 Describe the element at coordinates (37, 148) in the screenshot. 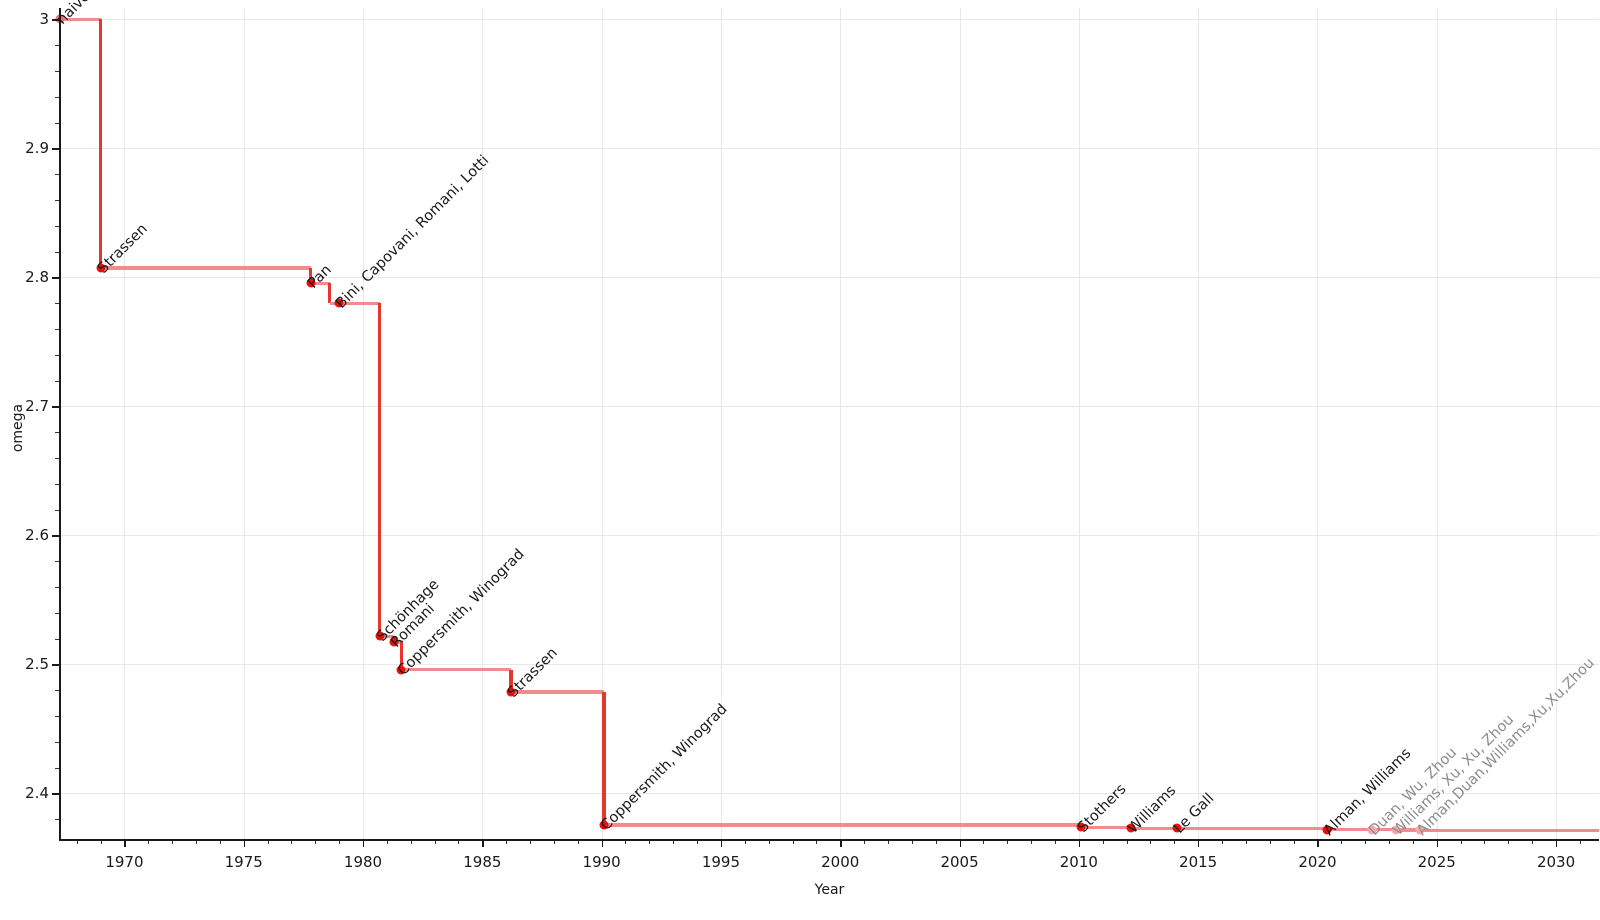

I see `y-tick-label: 2.9` at that location.